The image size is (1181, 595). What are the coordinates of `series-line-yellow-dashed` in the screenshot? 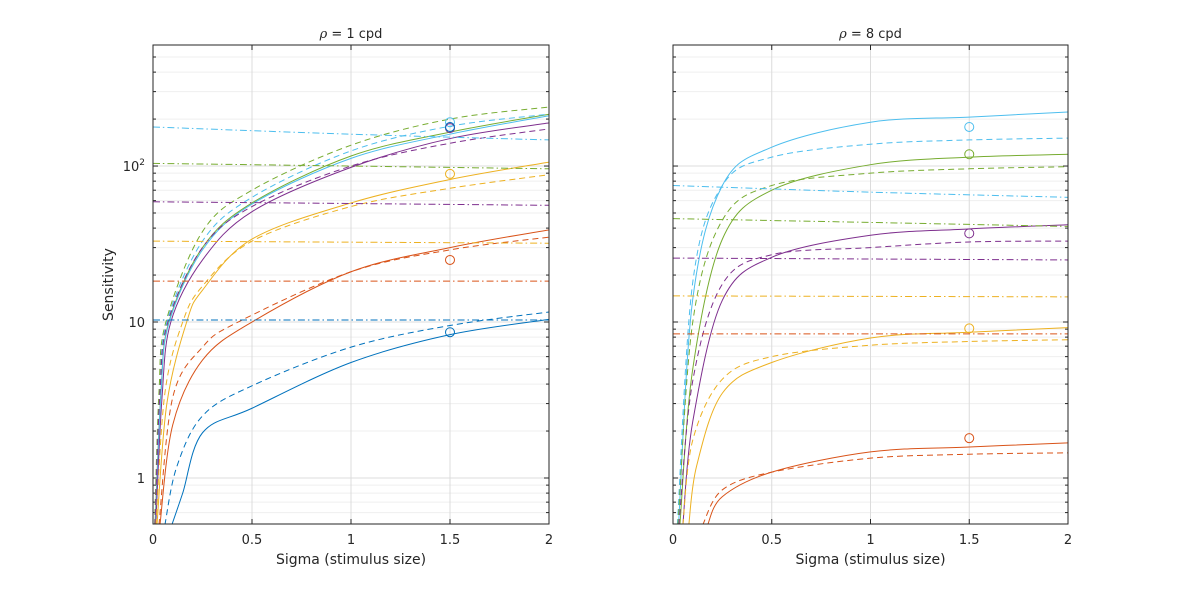 It's located at (875, 431).